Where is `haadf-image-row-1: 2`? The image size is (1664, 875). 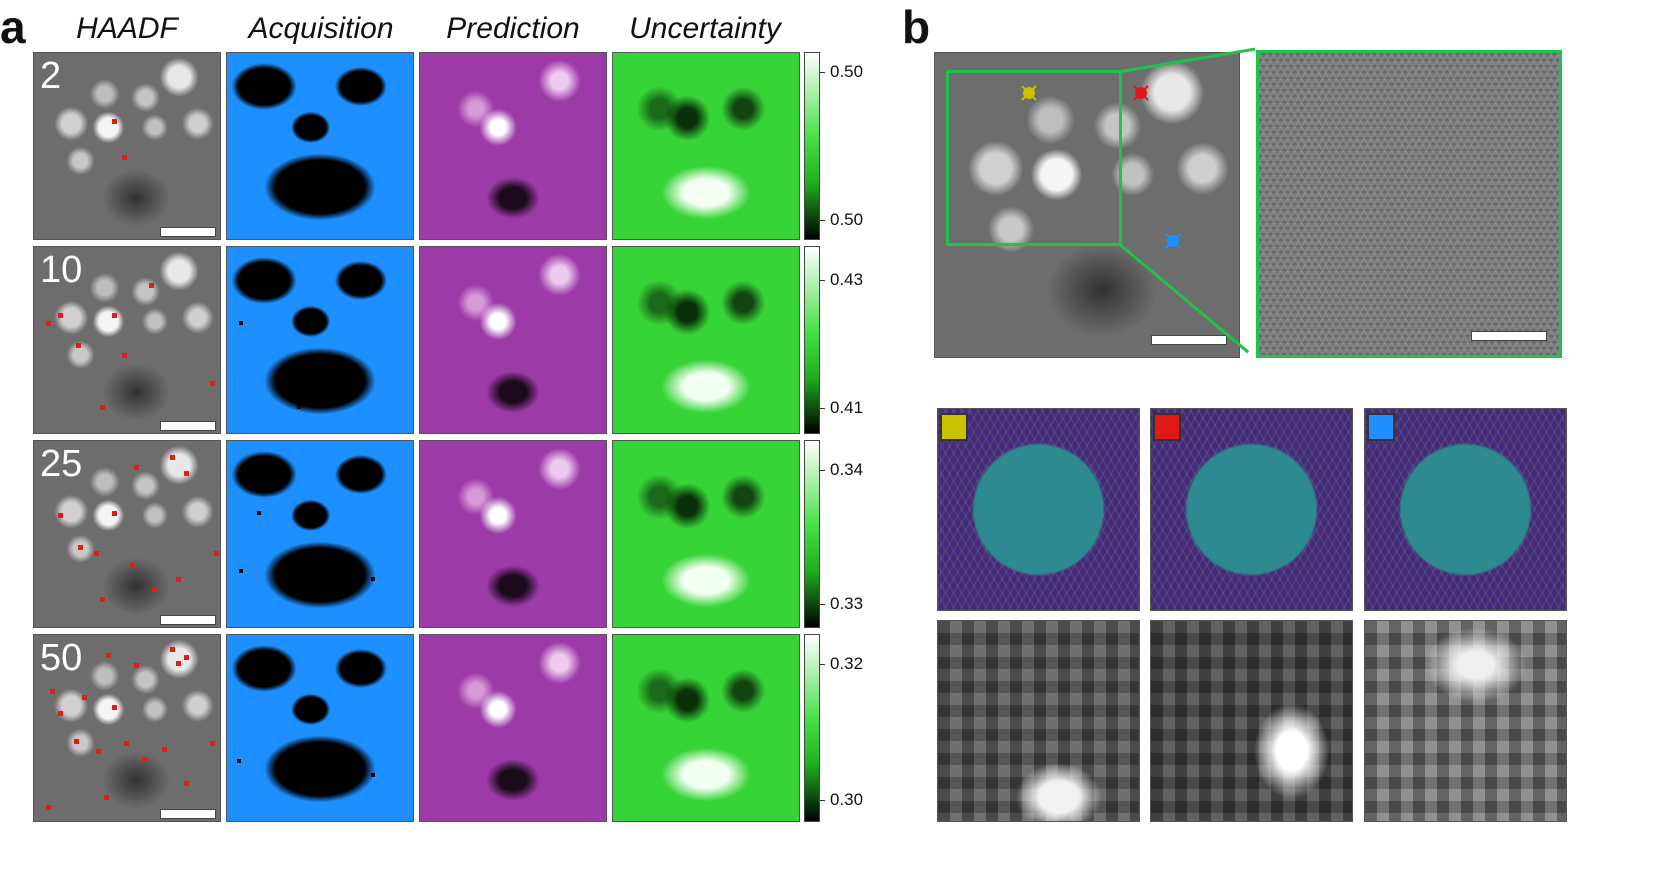 haadf-image-row-1: 2 is located at coordinates (127, 146).